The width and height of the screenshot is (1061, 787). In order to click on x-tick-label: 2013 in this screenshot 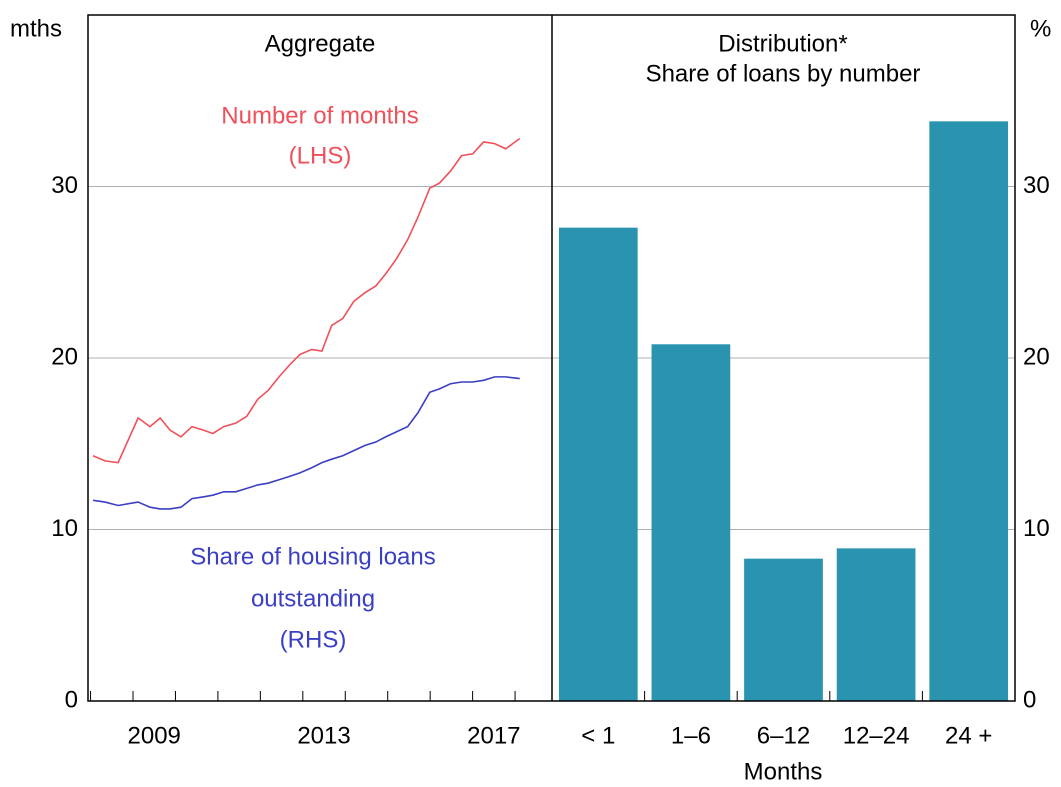, I will do `click(323, 735)`.